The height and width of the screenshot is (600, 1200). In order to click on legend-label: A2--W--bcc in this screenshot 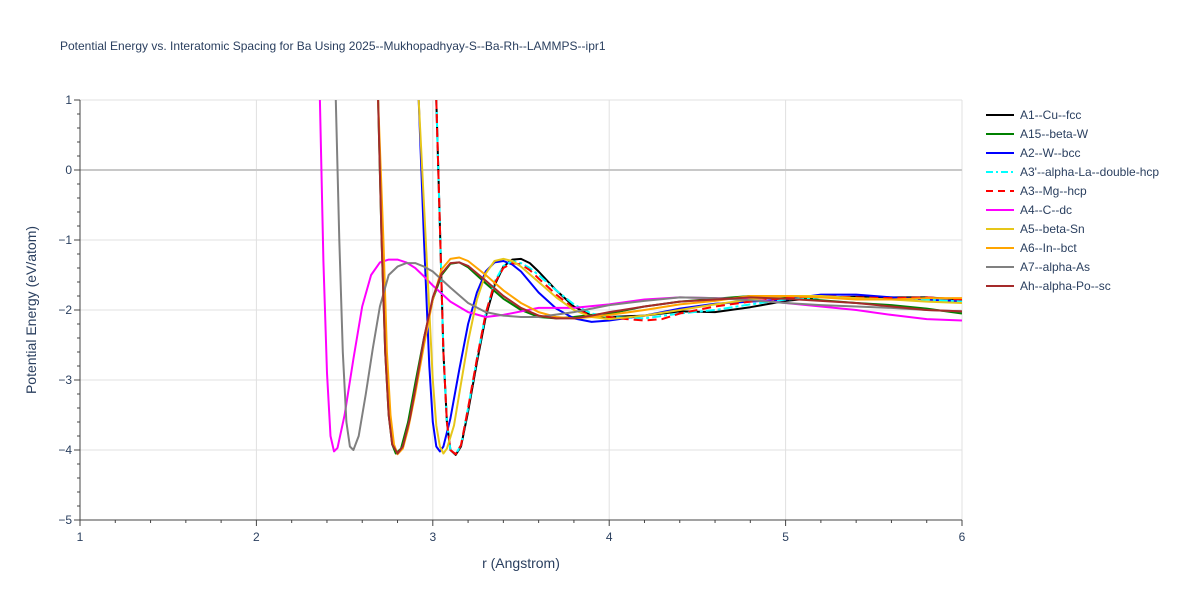, I will do `click(1050, 153)`.